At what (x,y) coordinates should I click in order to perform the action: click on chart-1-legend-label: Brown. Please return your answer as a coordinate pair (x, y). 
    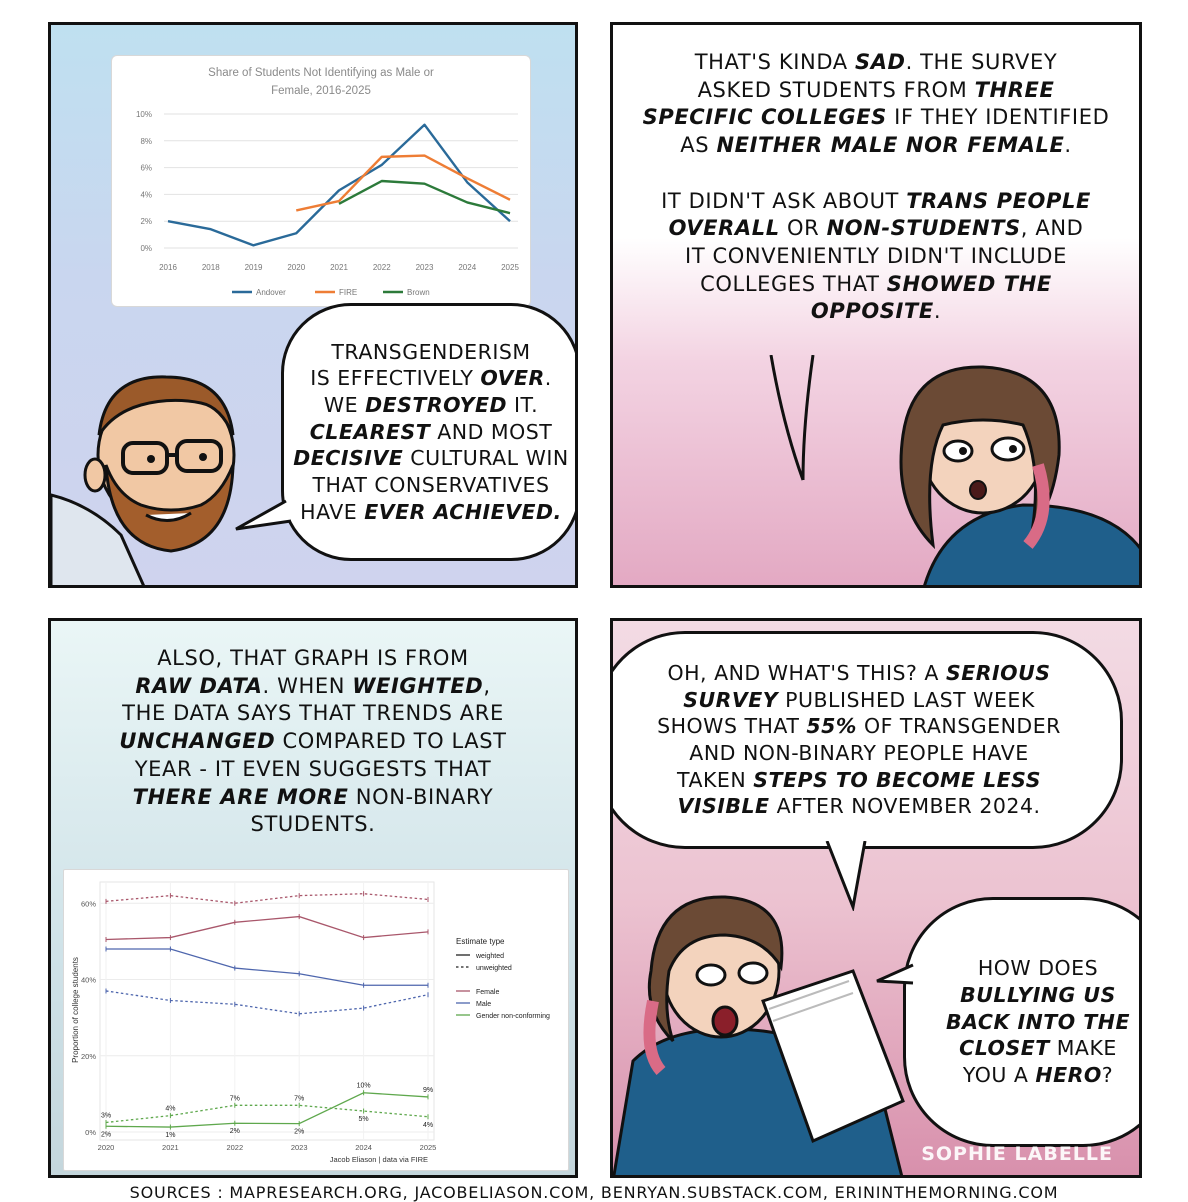
    Looking at the image, I should click on (418, 292).